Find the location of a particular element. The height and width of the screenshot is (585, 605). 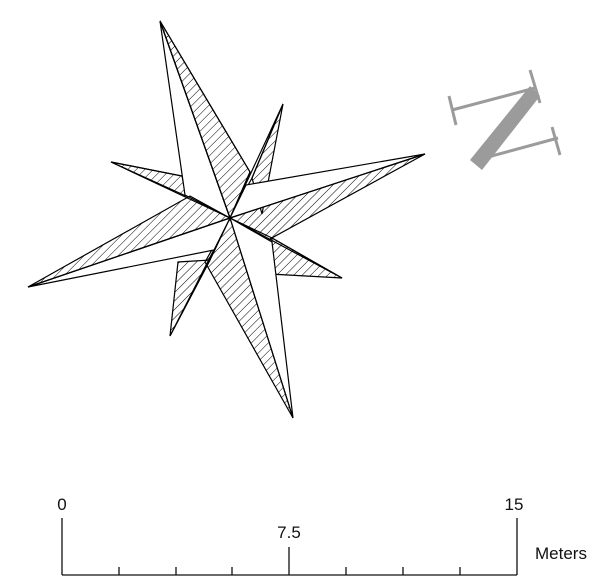

scale-bar is located at coordinates (289, 547).